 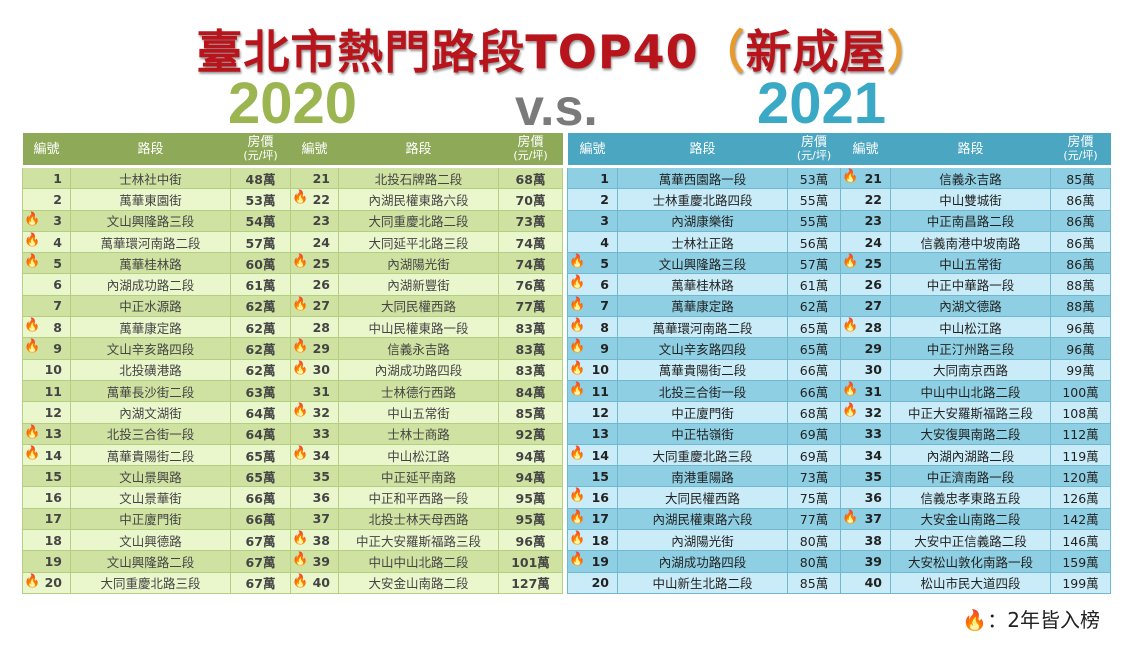 I want to click on price-cell: 85萬, so click(x=1080, y=177).